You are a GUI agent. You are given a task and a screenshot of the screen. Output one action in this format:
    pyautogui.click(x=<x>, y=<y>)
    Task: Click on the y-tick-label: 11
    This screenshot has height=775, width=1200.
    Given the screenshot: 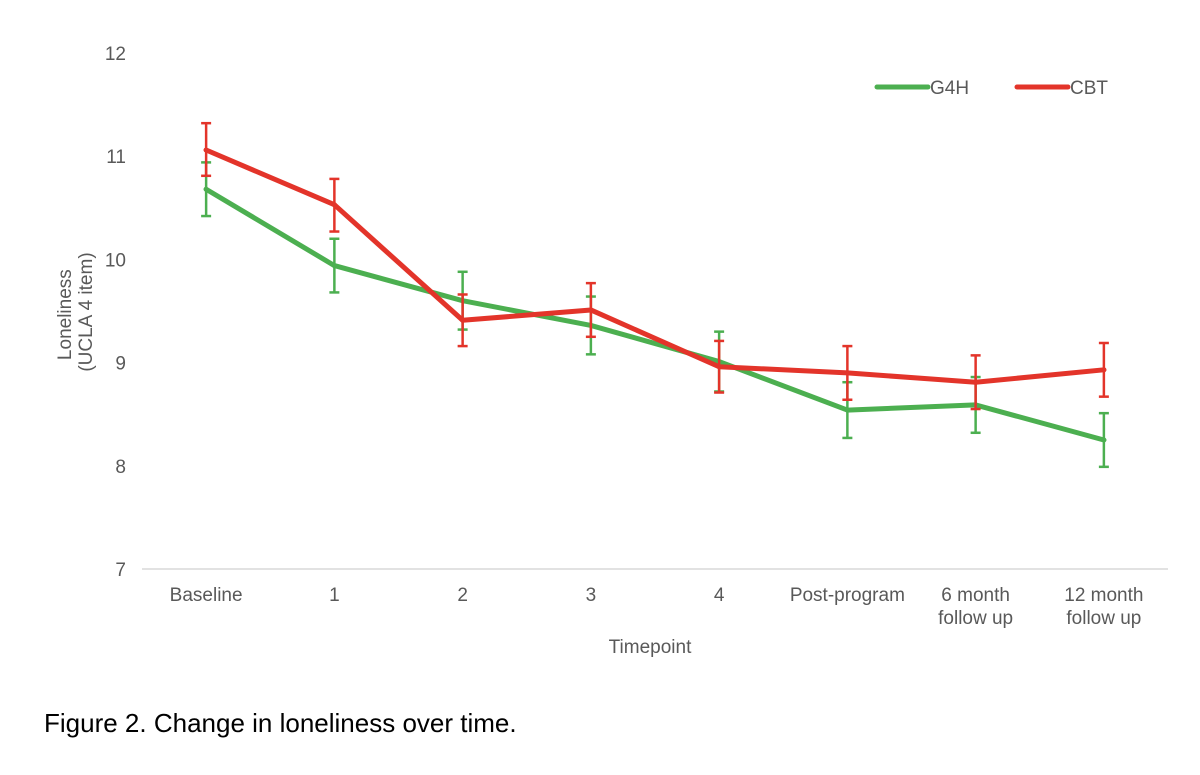 What is the action you would take?
    pyautogui.click(x=116, y=157)
    